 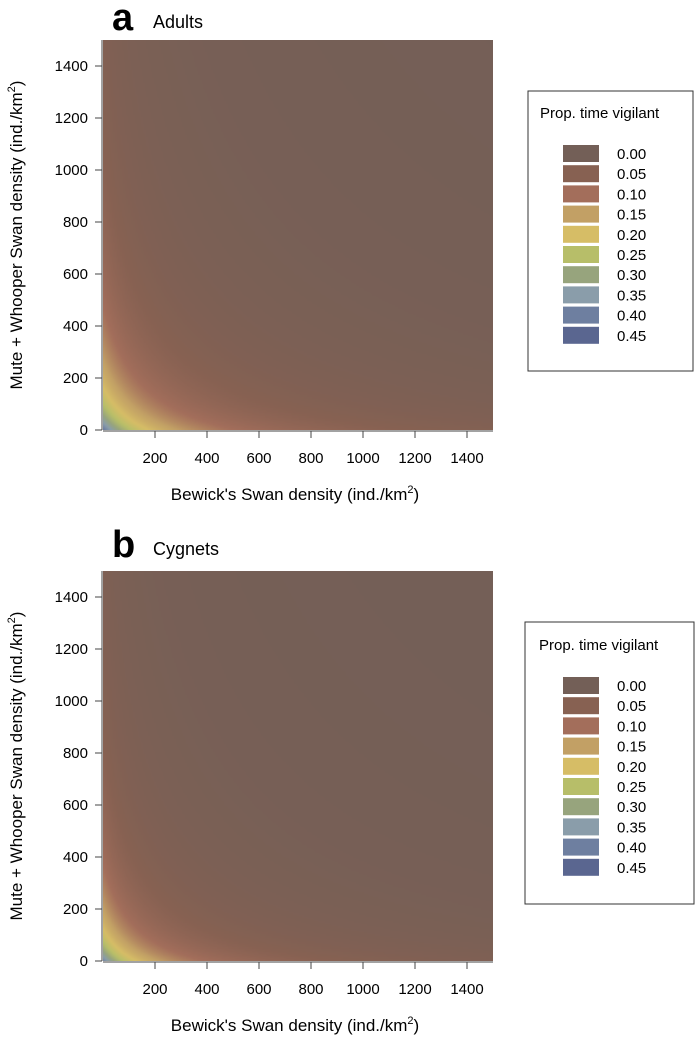 I want to click on panel-title: Cygnets, so click(x=186, y=549).